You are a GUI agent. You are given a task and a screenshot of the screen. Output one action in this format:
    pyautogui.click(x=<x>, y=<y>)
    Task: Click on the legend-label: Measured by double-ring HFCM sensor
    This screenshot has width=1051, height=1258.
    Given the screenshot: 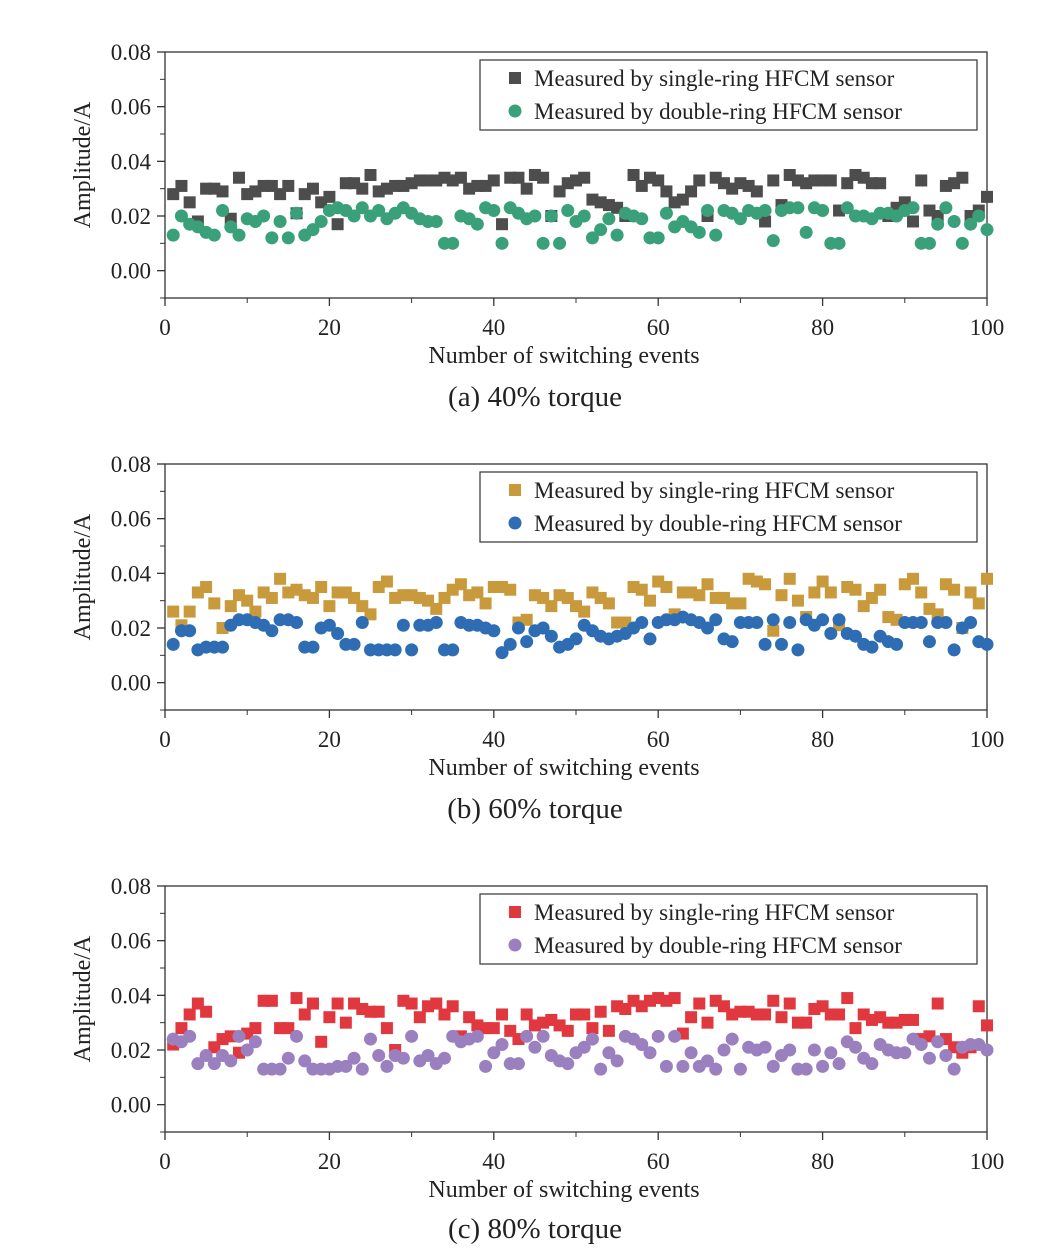 What is the action you would take?
    pyautogui.click(x=718, y=945)
    